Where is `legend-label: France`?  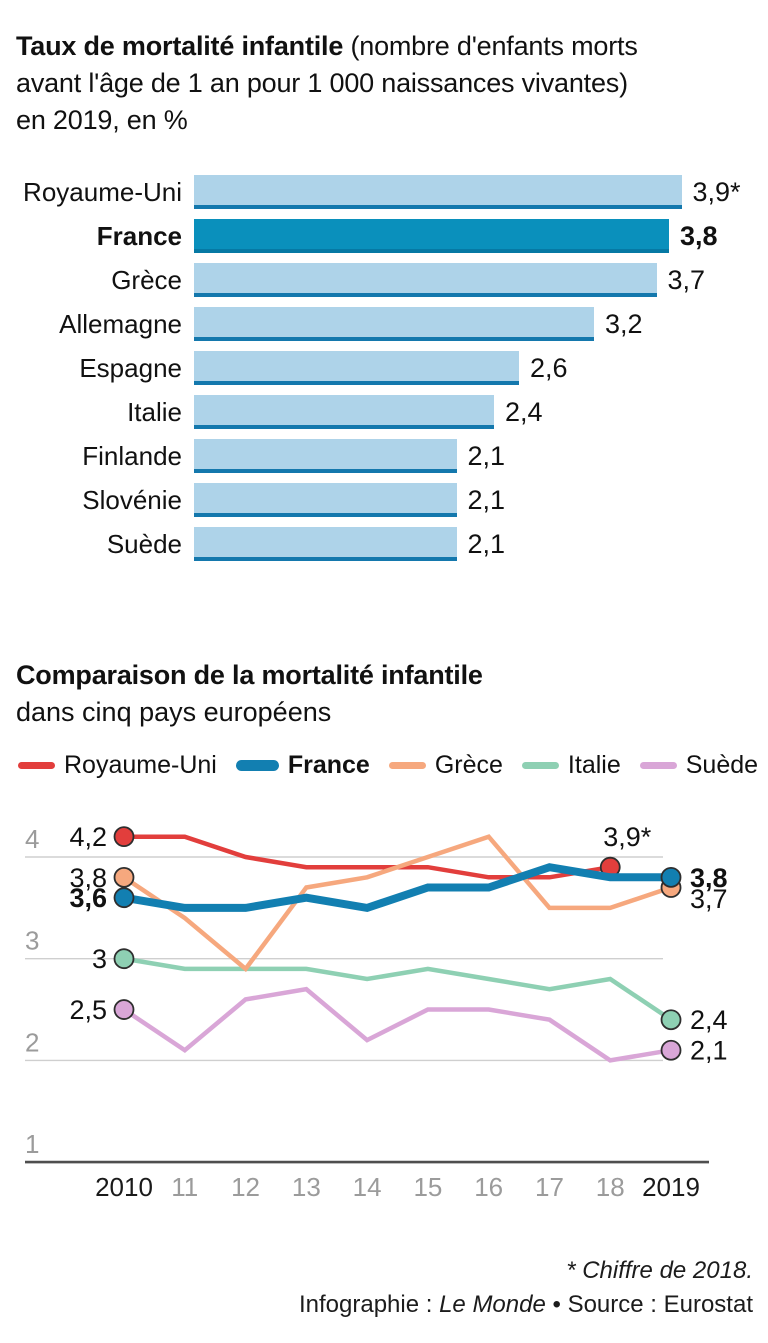 legend-label: France is located at coordinates (328, 765).